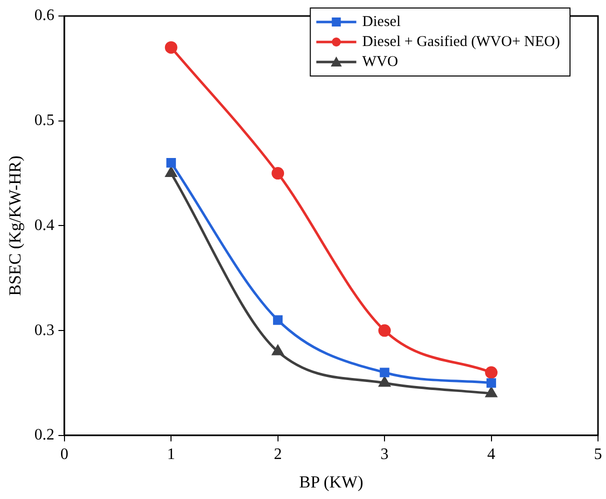 This screenshot has height=499, width=606. Describe the element at coordinates (44, 435) in the screenshot. I see `y-tick-label: 0.2` at that location.